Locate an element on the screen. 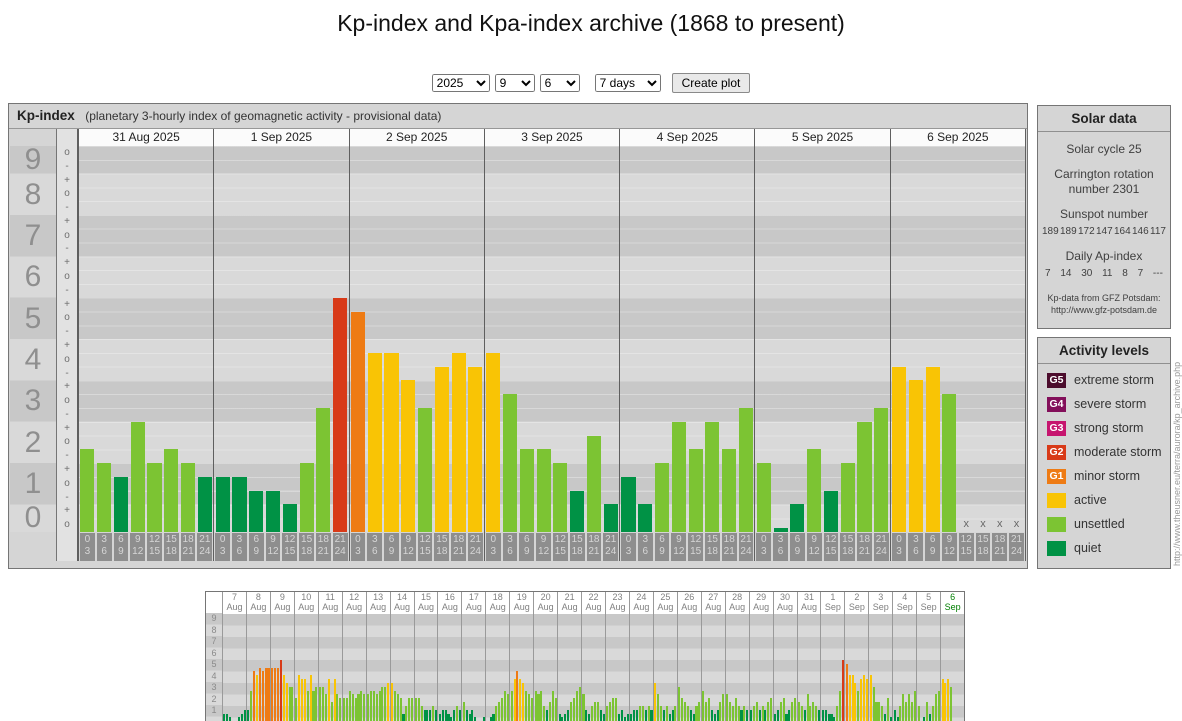 This screenshot has height=721, width=1182. mini-y-label-4: 4 is located at coordinates (214, 675).